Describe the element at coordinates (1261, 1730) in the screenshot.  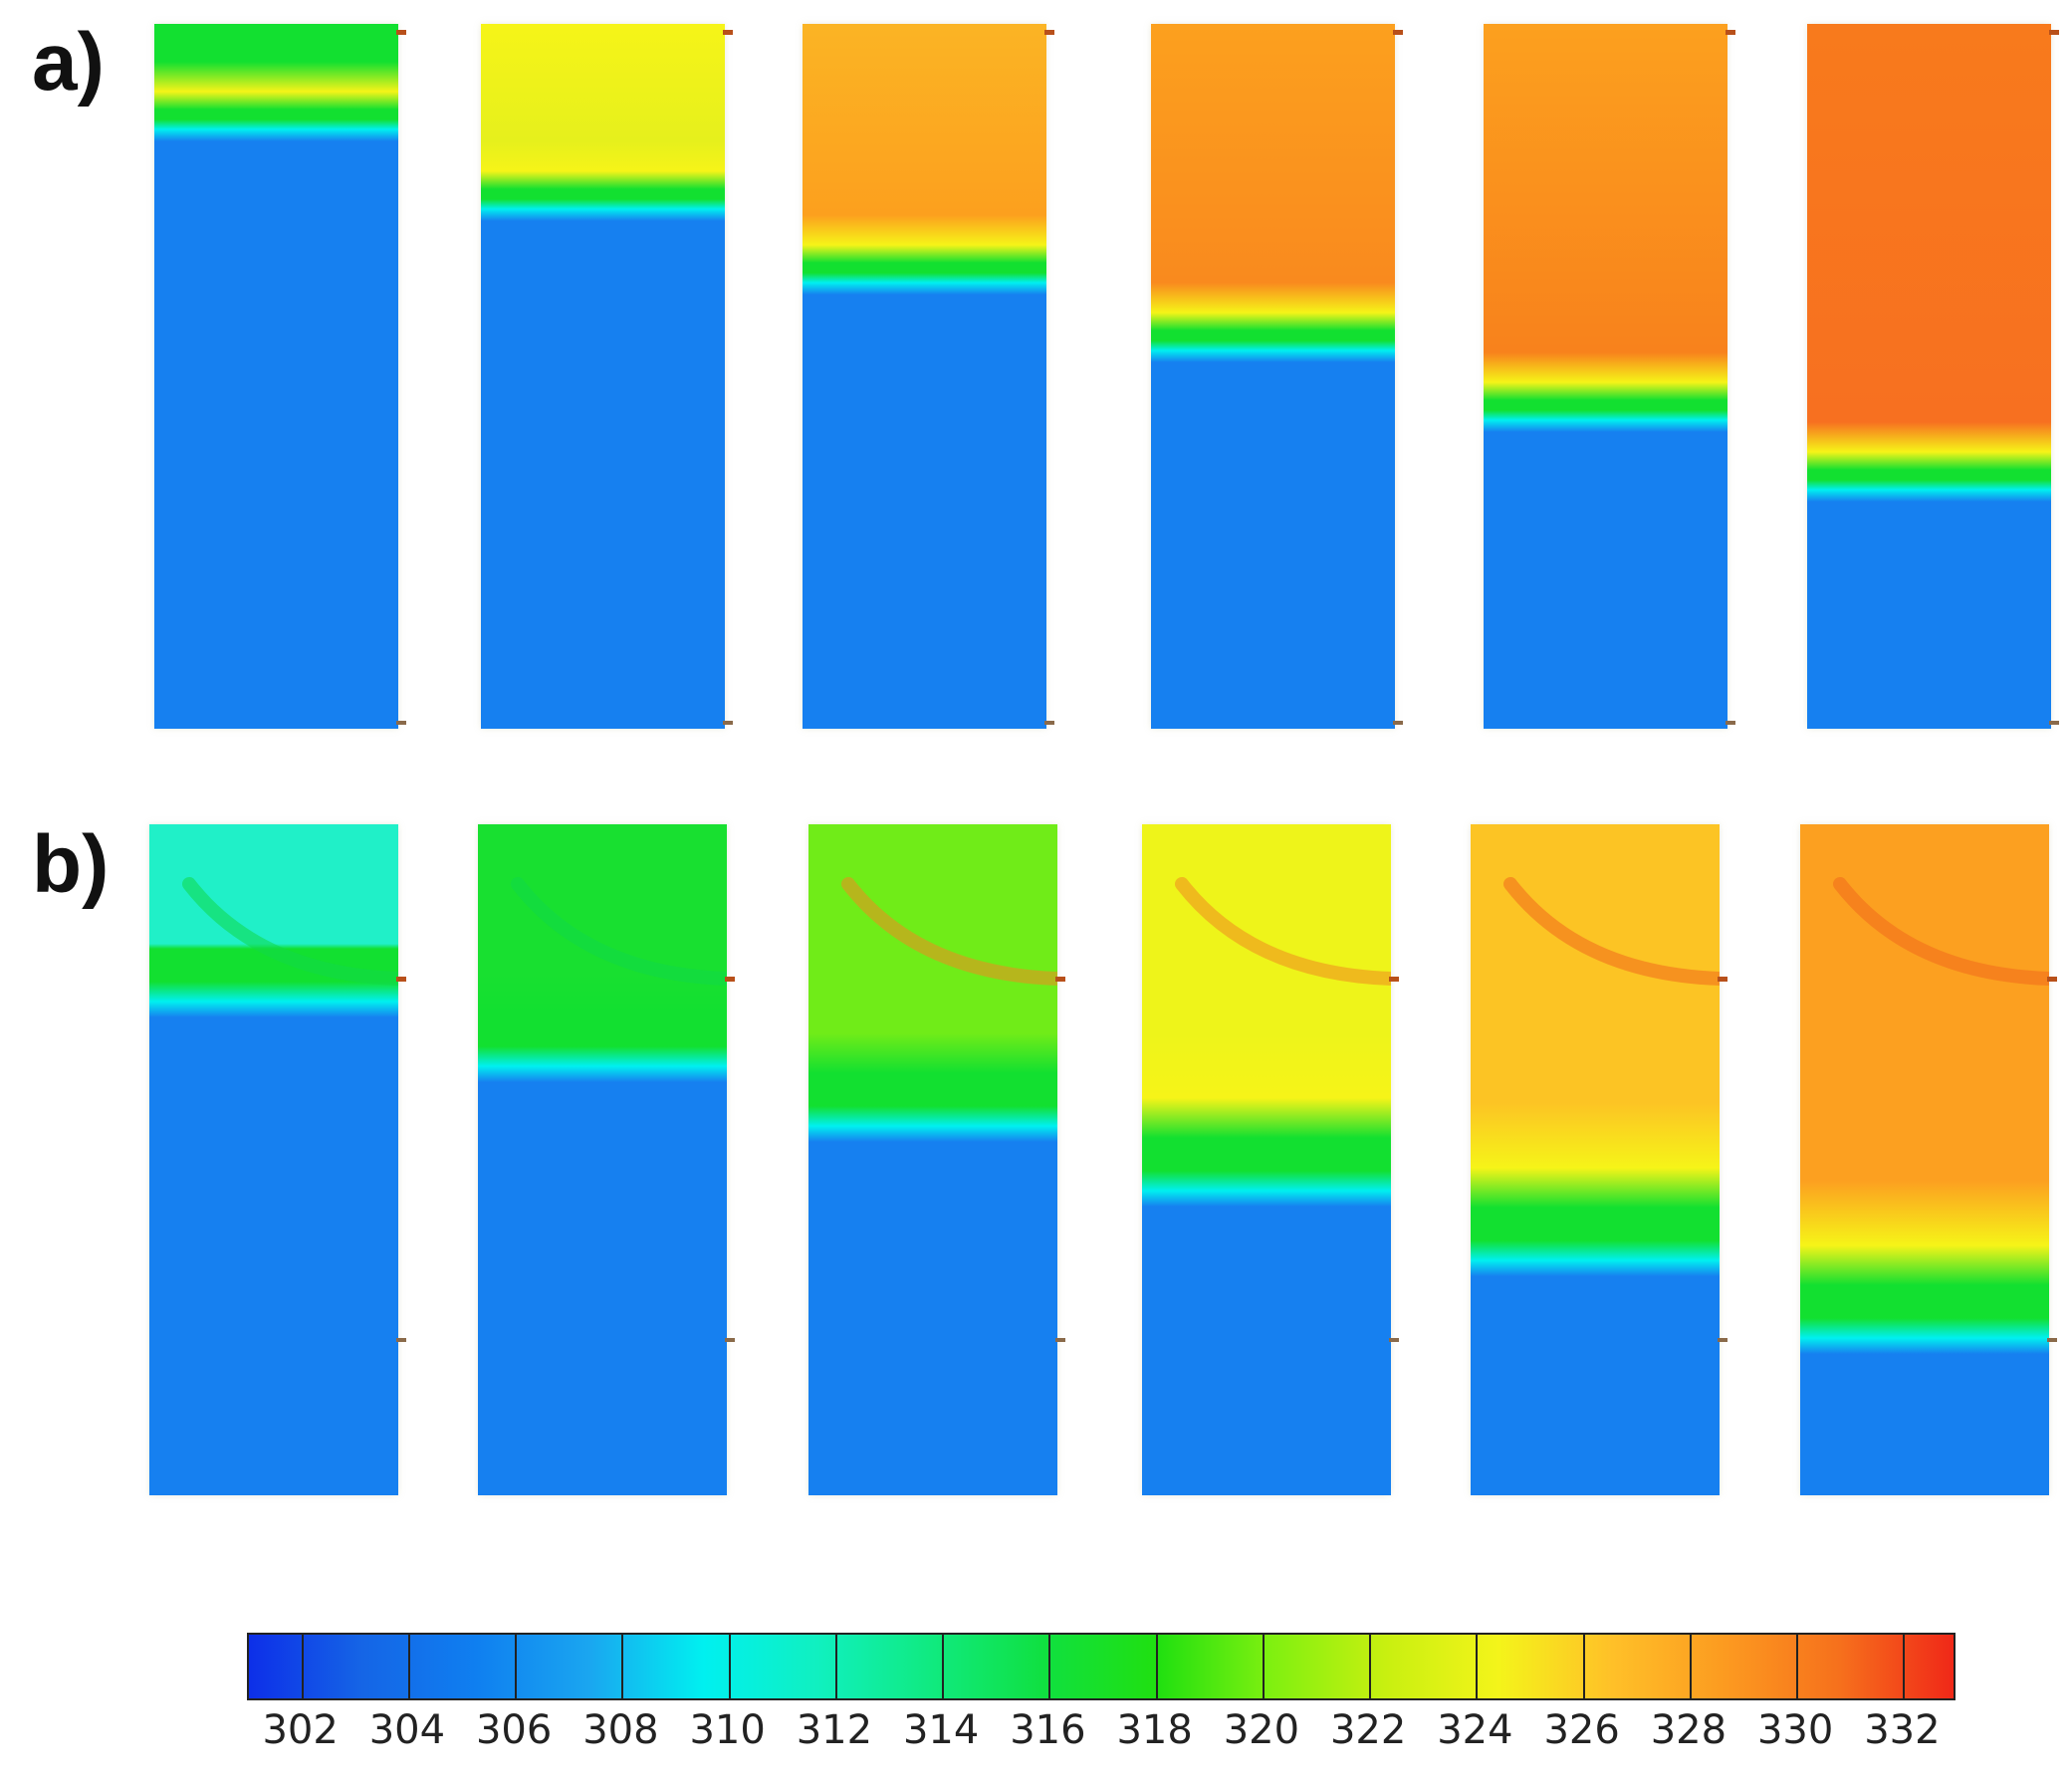
I see `colorbar-tick-label: 320` at that location.